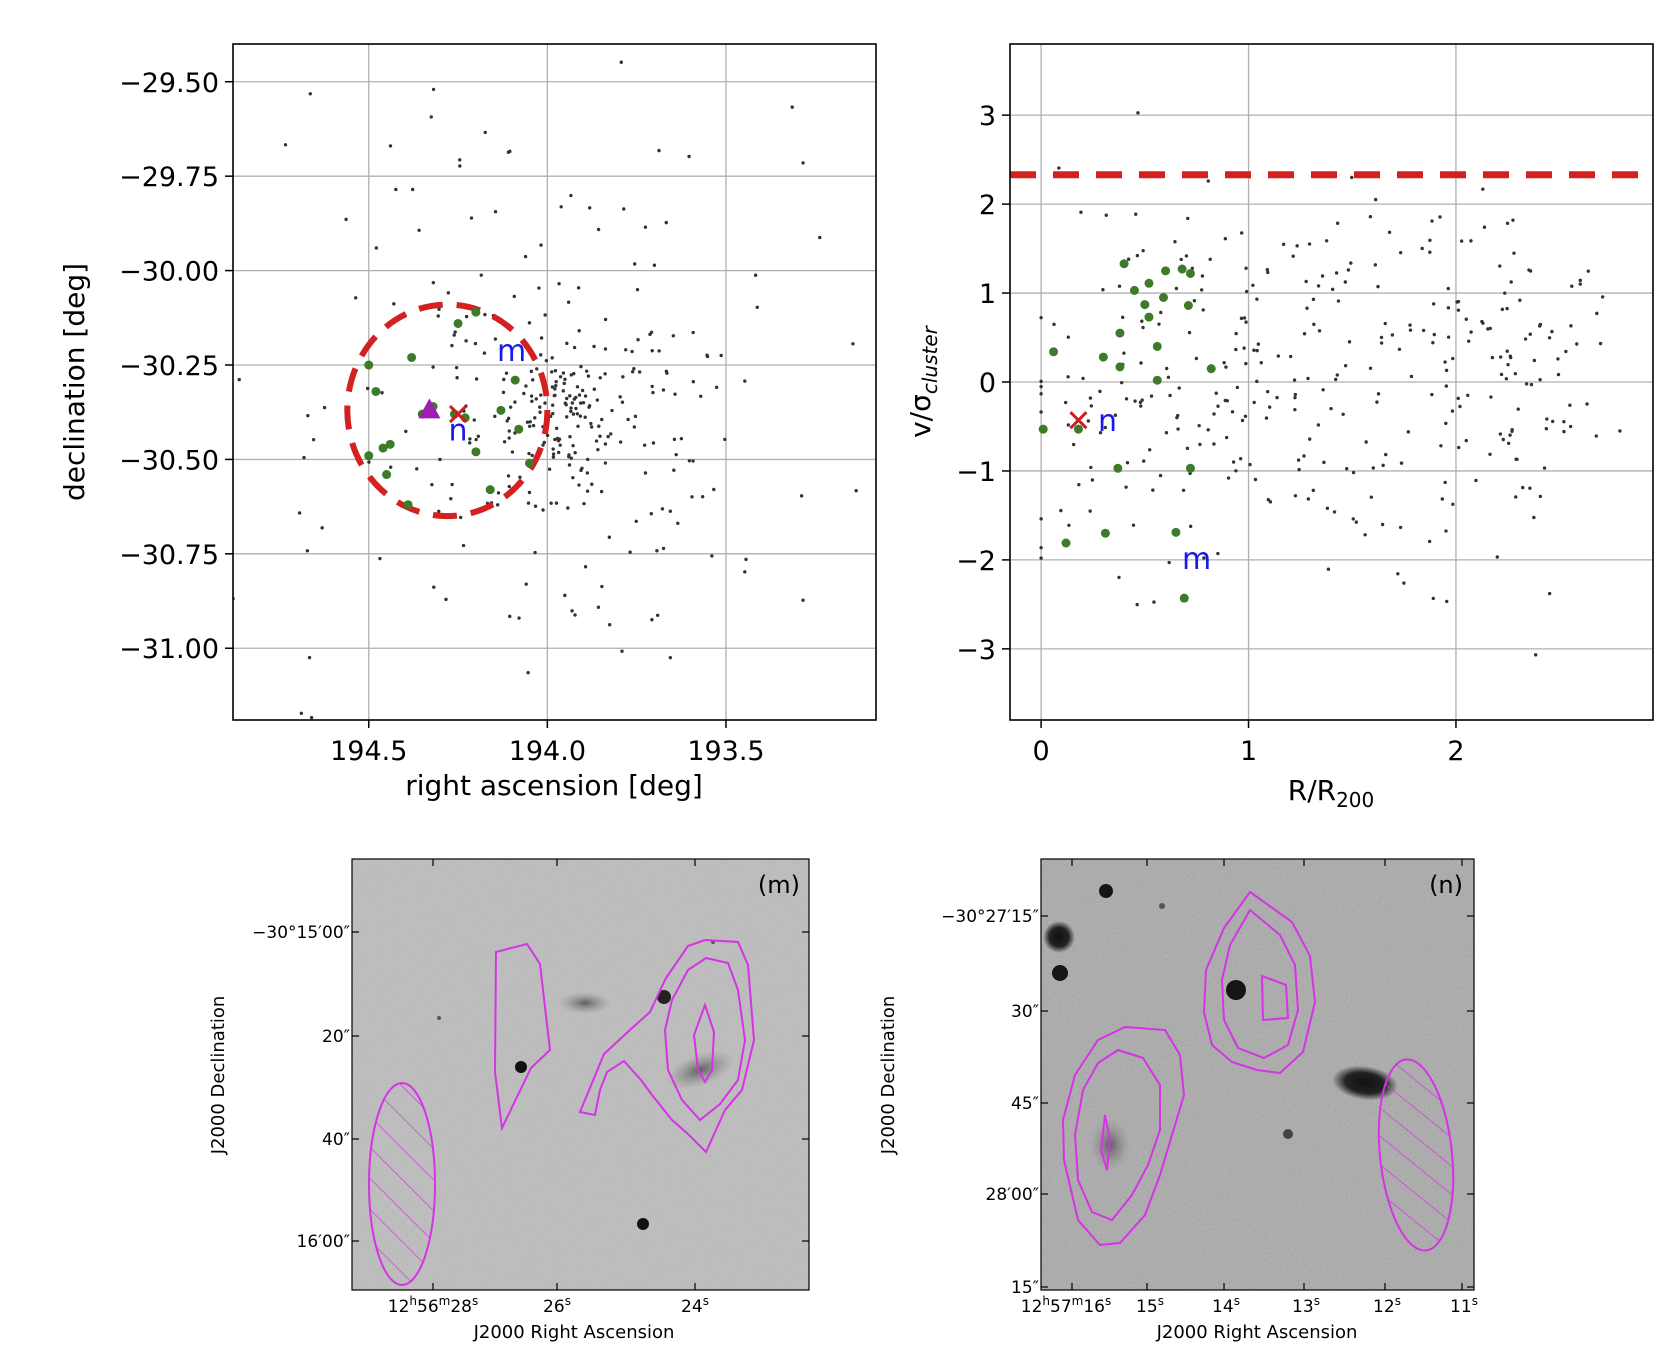 The width and height of the screenshot is (1667, 1369). What do you see at coordinates (987, 205) in the screenshot?
I see `phase-ytick-label: 2` at bounding box center [987, 205].